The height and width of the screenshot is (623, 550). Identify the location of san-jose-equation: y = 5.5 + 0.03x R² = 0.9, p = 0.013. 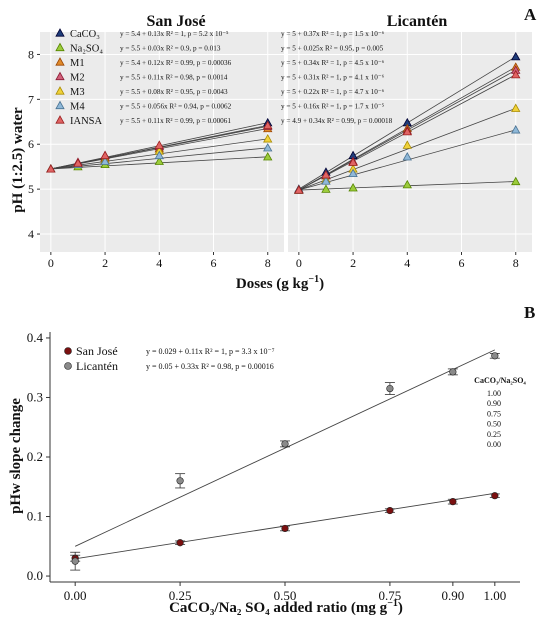
(170, 49).